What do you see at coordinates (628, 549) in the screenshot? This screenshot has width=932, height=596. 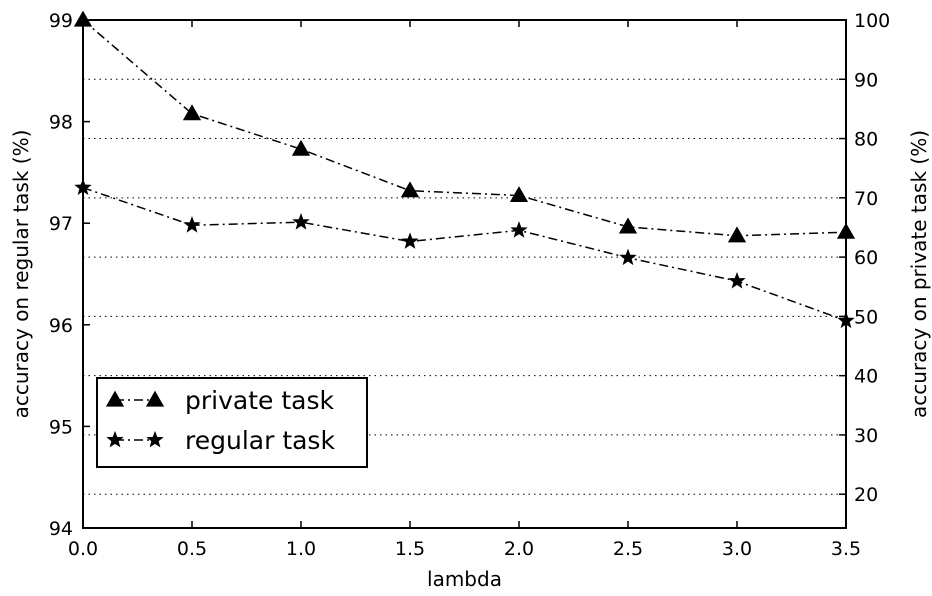 I see `x-tick-label: 2.5` at bounding box center [628, 549].